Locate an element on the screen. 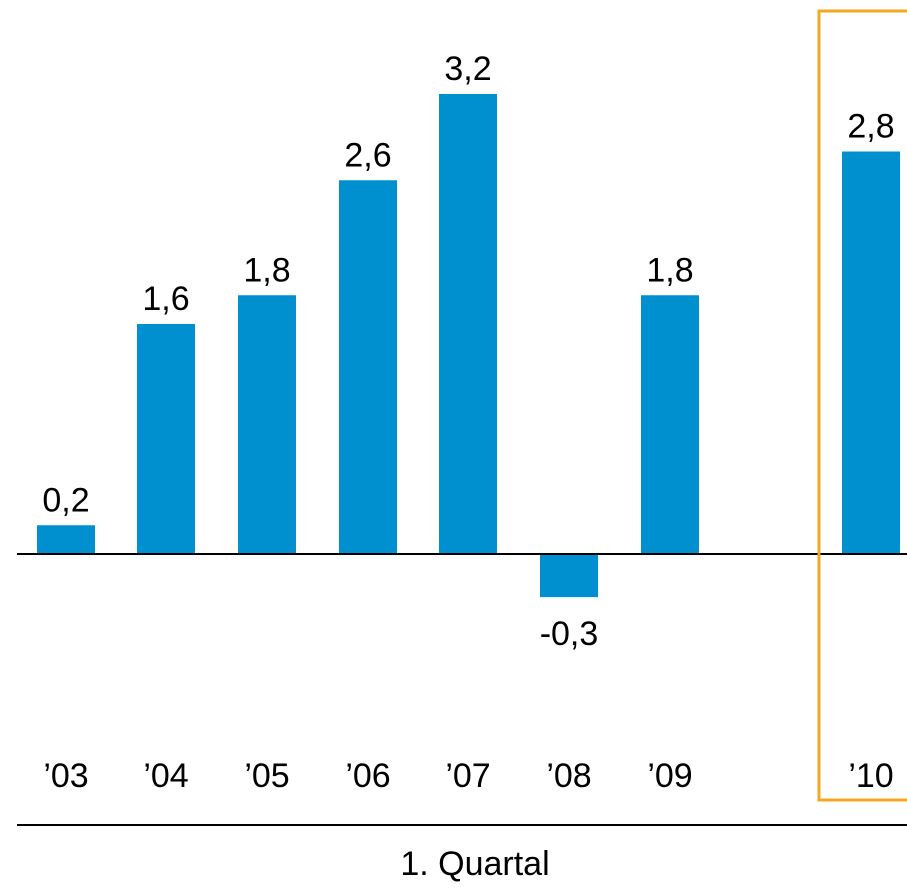  x-tick-label-0: ’03 is located at coordinates (65, 776).